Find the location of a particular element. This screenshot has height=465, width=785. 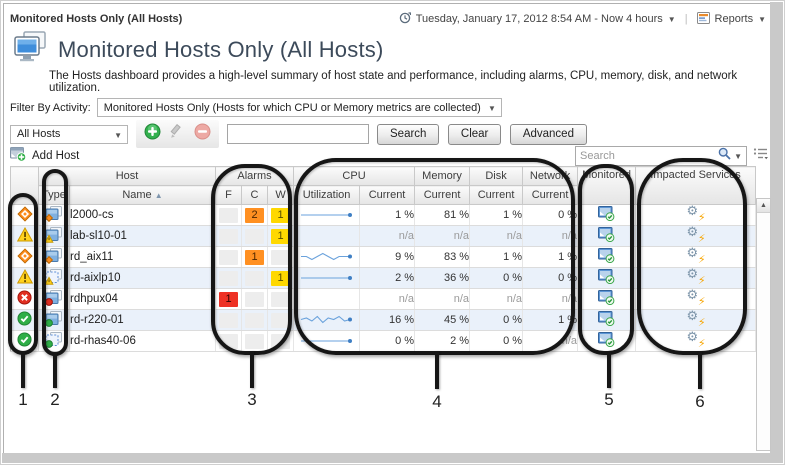

edit-list-button is located at coordinates (177, 133).